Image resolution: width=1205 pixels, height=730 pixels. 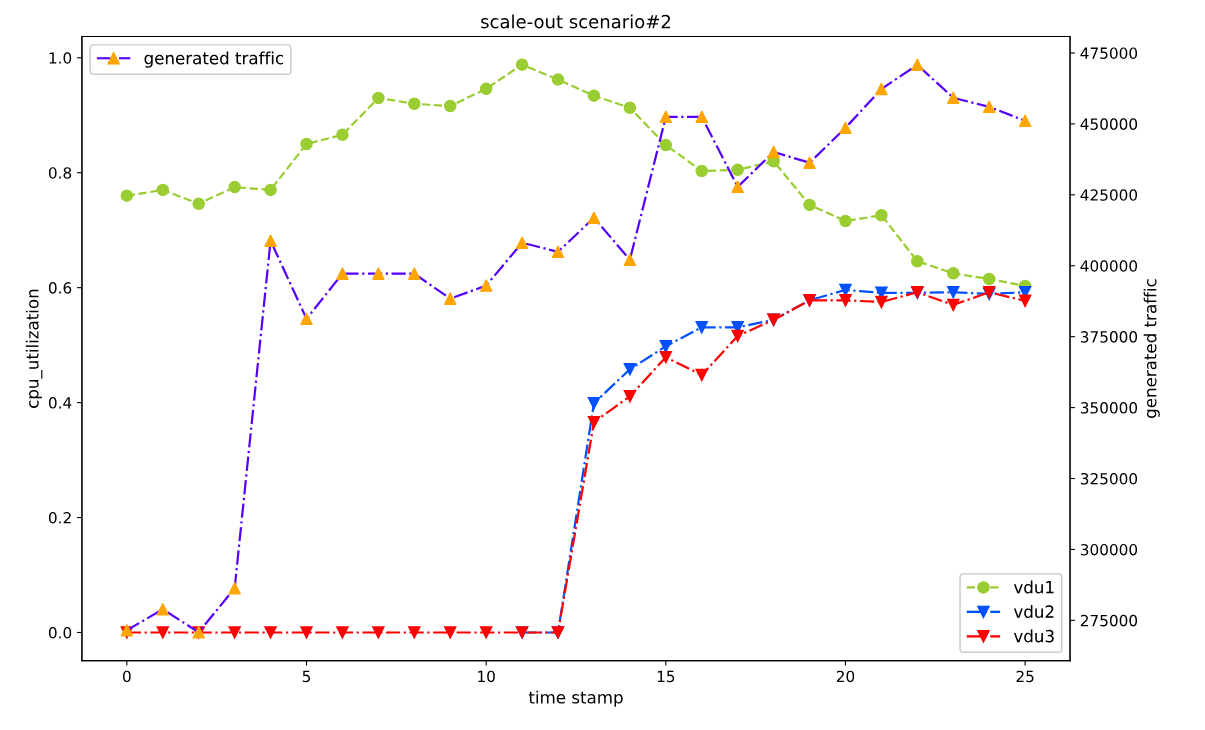 I want to click on x-tick-label: 5, so click(x=306, y=676).